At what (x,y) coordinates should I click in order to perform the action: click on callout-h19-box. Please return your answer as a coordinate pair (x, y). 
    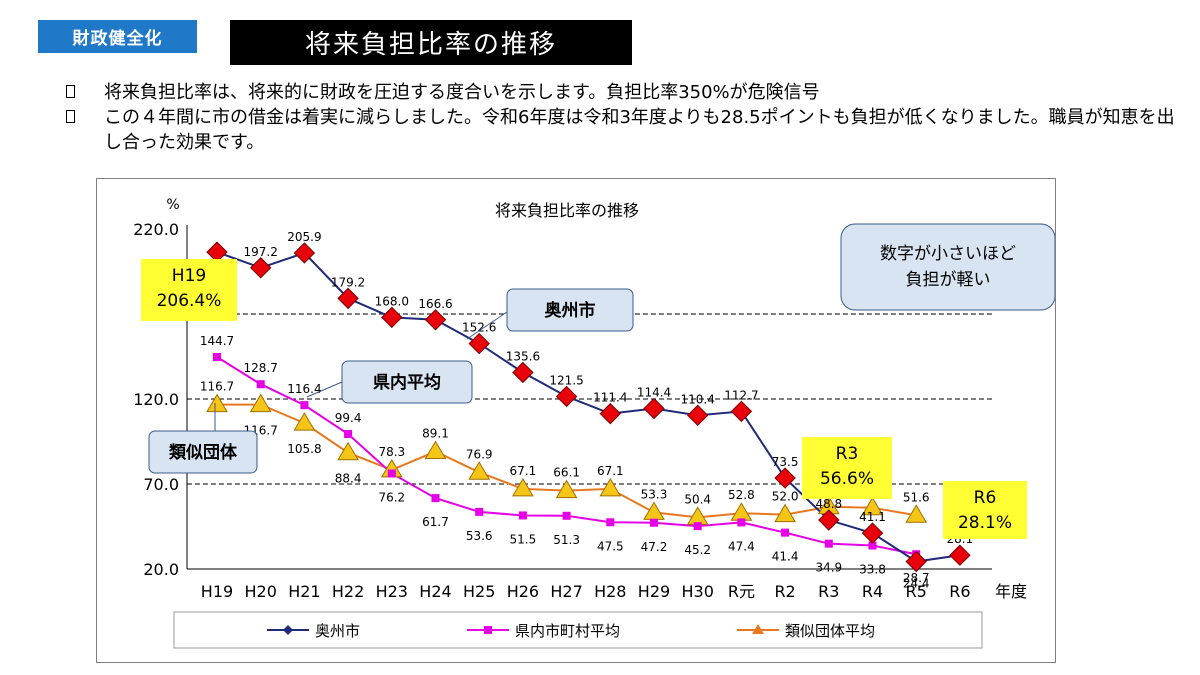
    Looking at the image, I should click on (189, 290).